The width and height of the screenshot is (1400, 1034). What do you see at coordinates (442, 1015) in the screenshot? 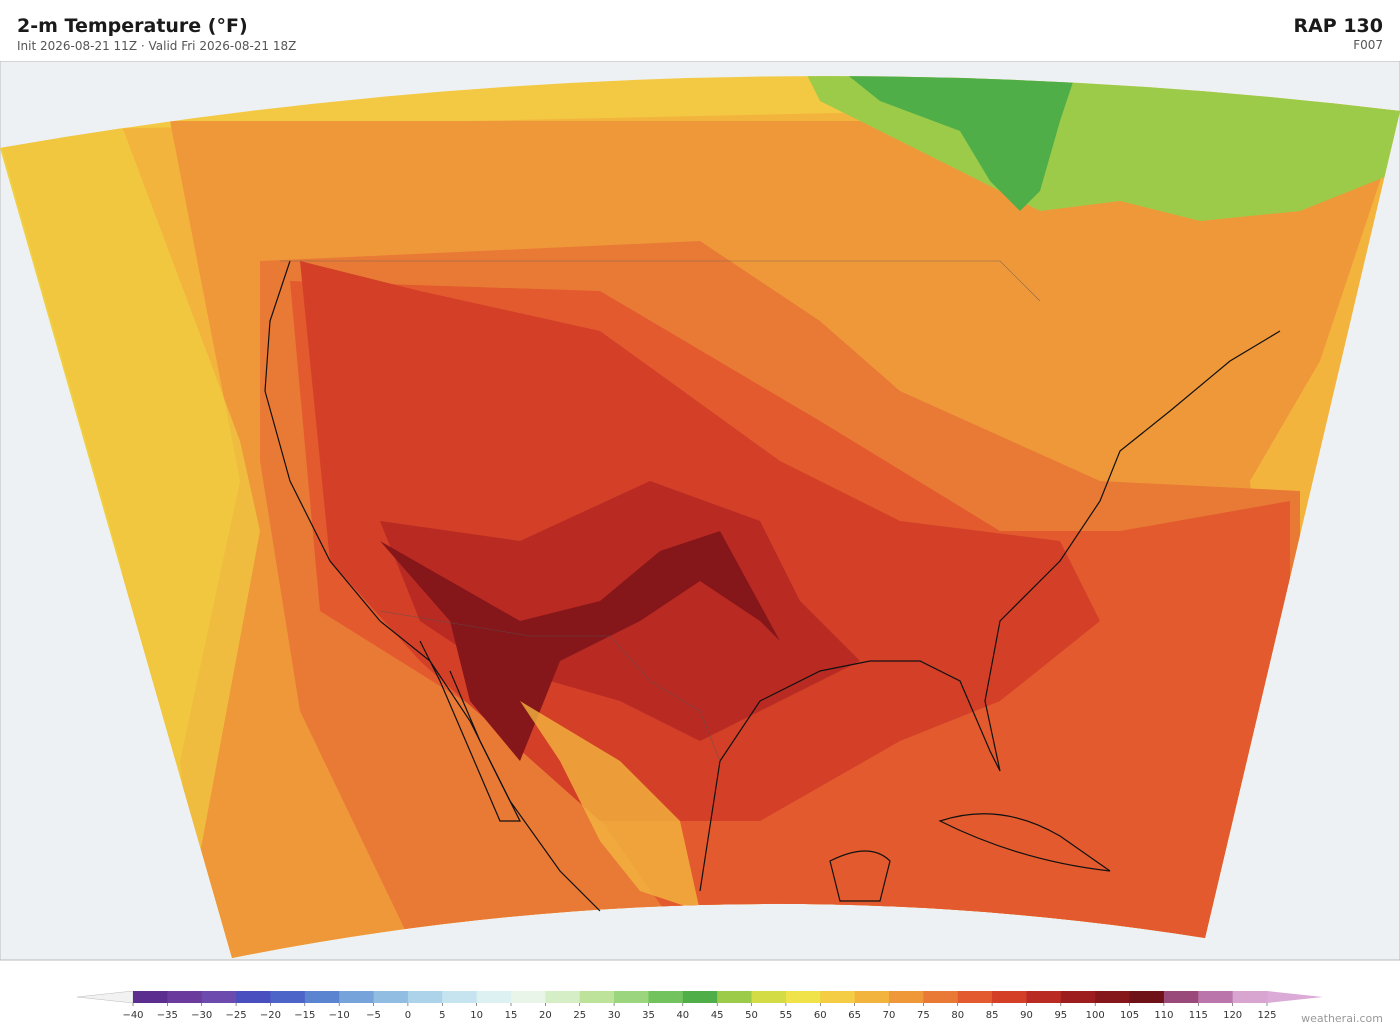
I see `colorbar-tick-label: 5` at bounding box center [442, 1015].